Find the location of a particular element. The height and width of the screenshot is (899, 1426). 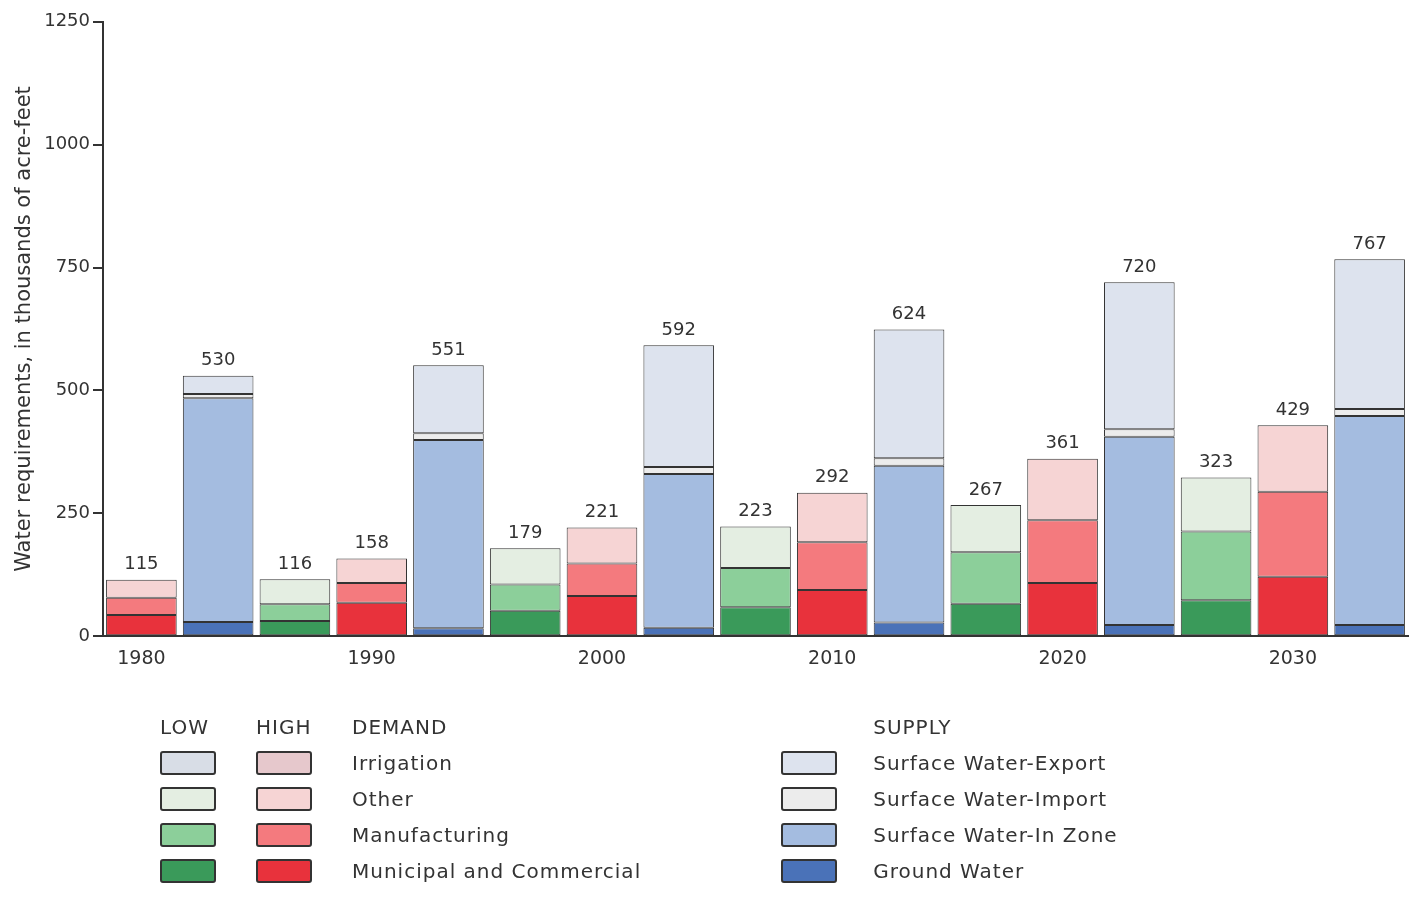

legend-label: Ground Water is located at coordinates (949, 871).